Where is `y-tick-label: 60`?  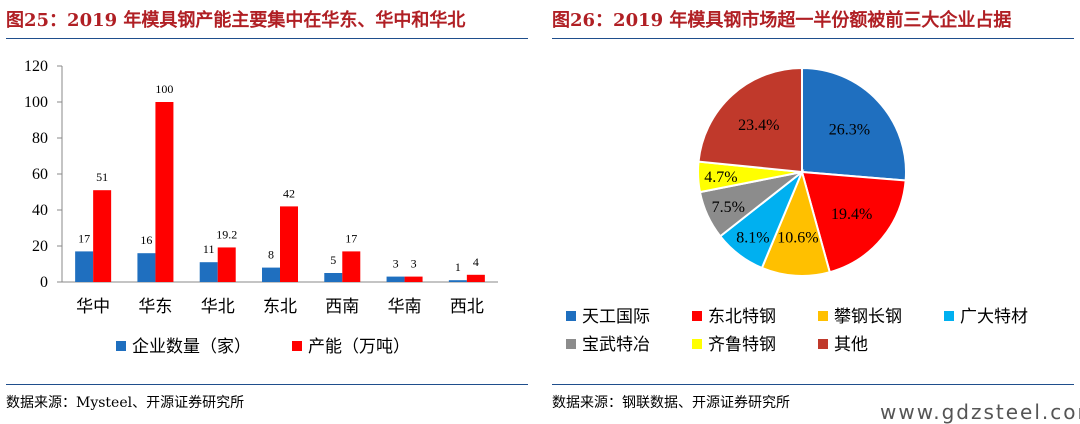 y-tick-label: 60 is located at coordinates (40, 174).